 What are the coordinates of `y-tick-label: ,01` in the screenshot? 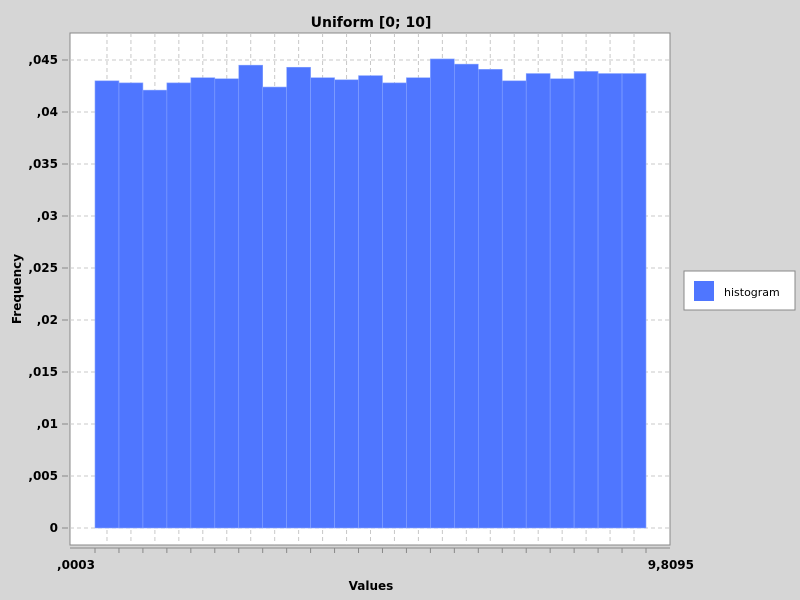 It's located at (47, 424).